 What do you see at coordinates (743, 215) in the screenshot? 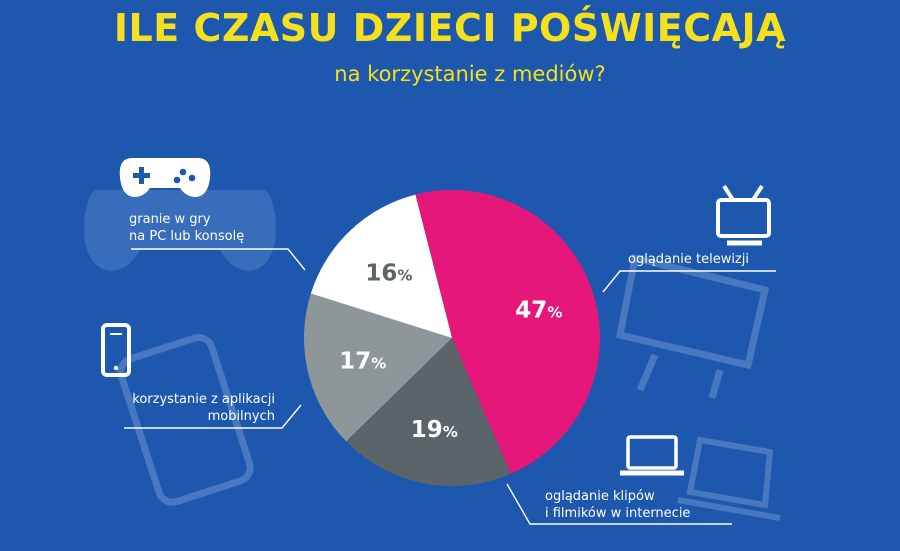
I see `tv-icon` at bounding box center [743, 215].